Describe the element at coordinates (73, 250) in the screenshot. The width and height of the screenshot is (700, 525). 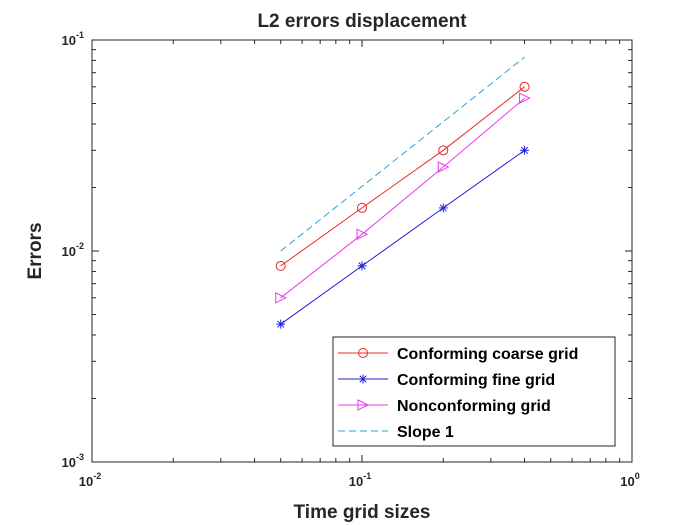
I see `y-tick-label: 10⁻²` at that location.